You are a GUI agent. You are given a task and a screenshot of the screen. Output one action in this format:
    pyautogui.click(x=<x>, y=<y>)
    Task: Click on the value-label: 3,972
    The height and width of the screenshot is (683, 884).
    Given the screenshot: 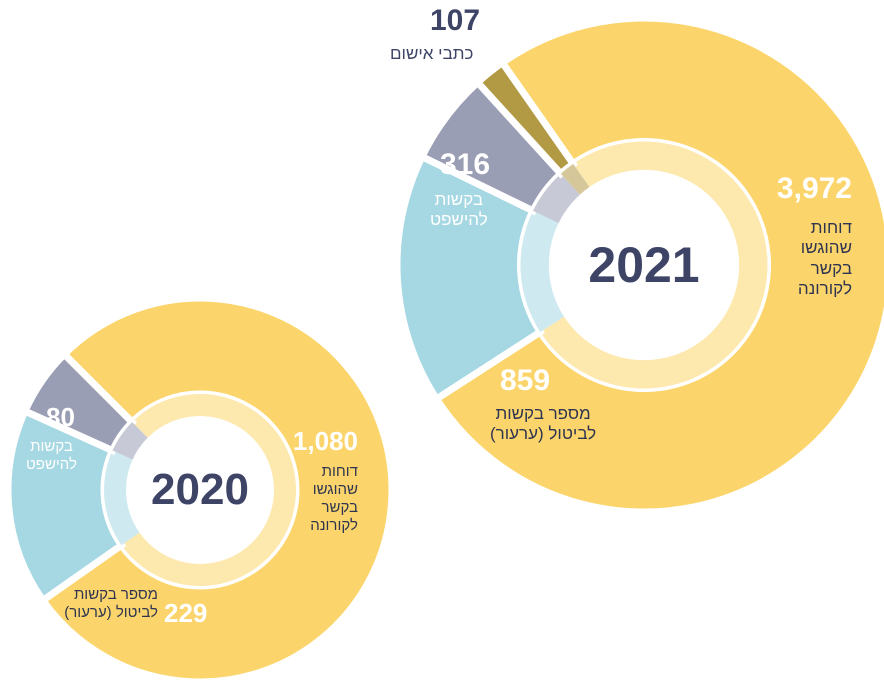 What is the action you would take?
    pyautogui.click(x=814, y=188)
    